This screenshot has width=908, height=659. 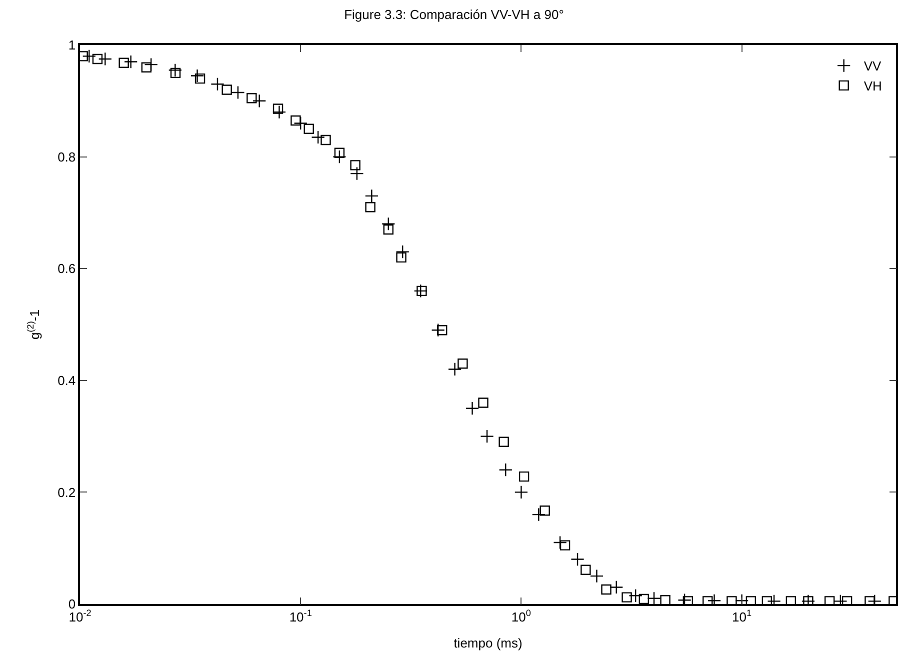 I want to click on x-tick-label: 10$^{1}$, so click(x=742, y=616).